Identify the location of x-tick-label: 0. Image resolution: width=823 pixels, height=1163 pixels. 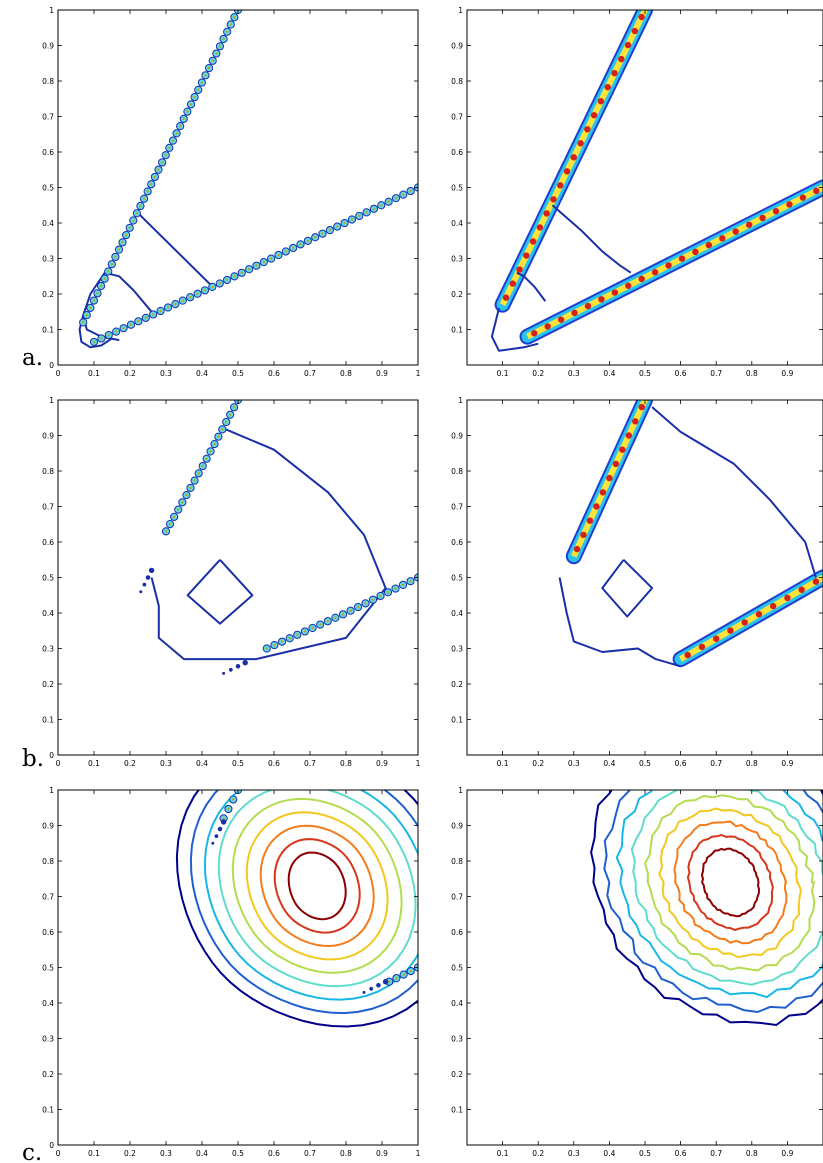
(58, 373).